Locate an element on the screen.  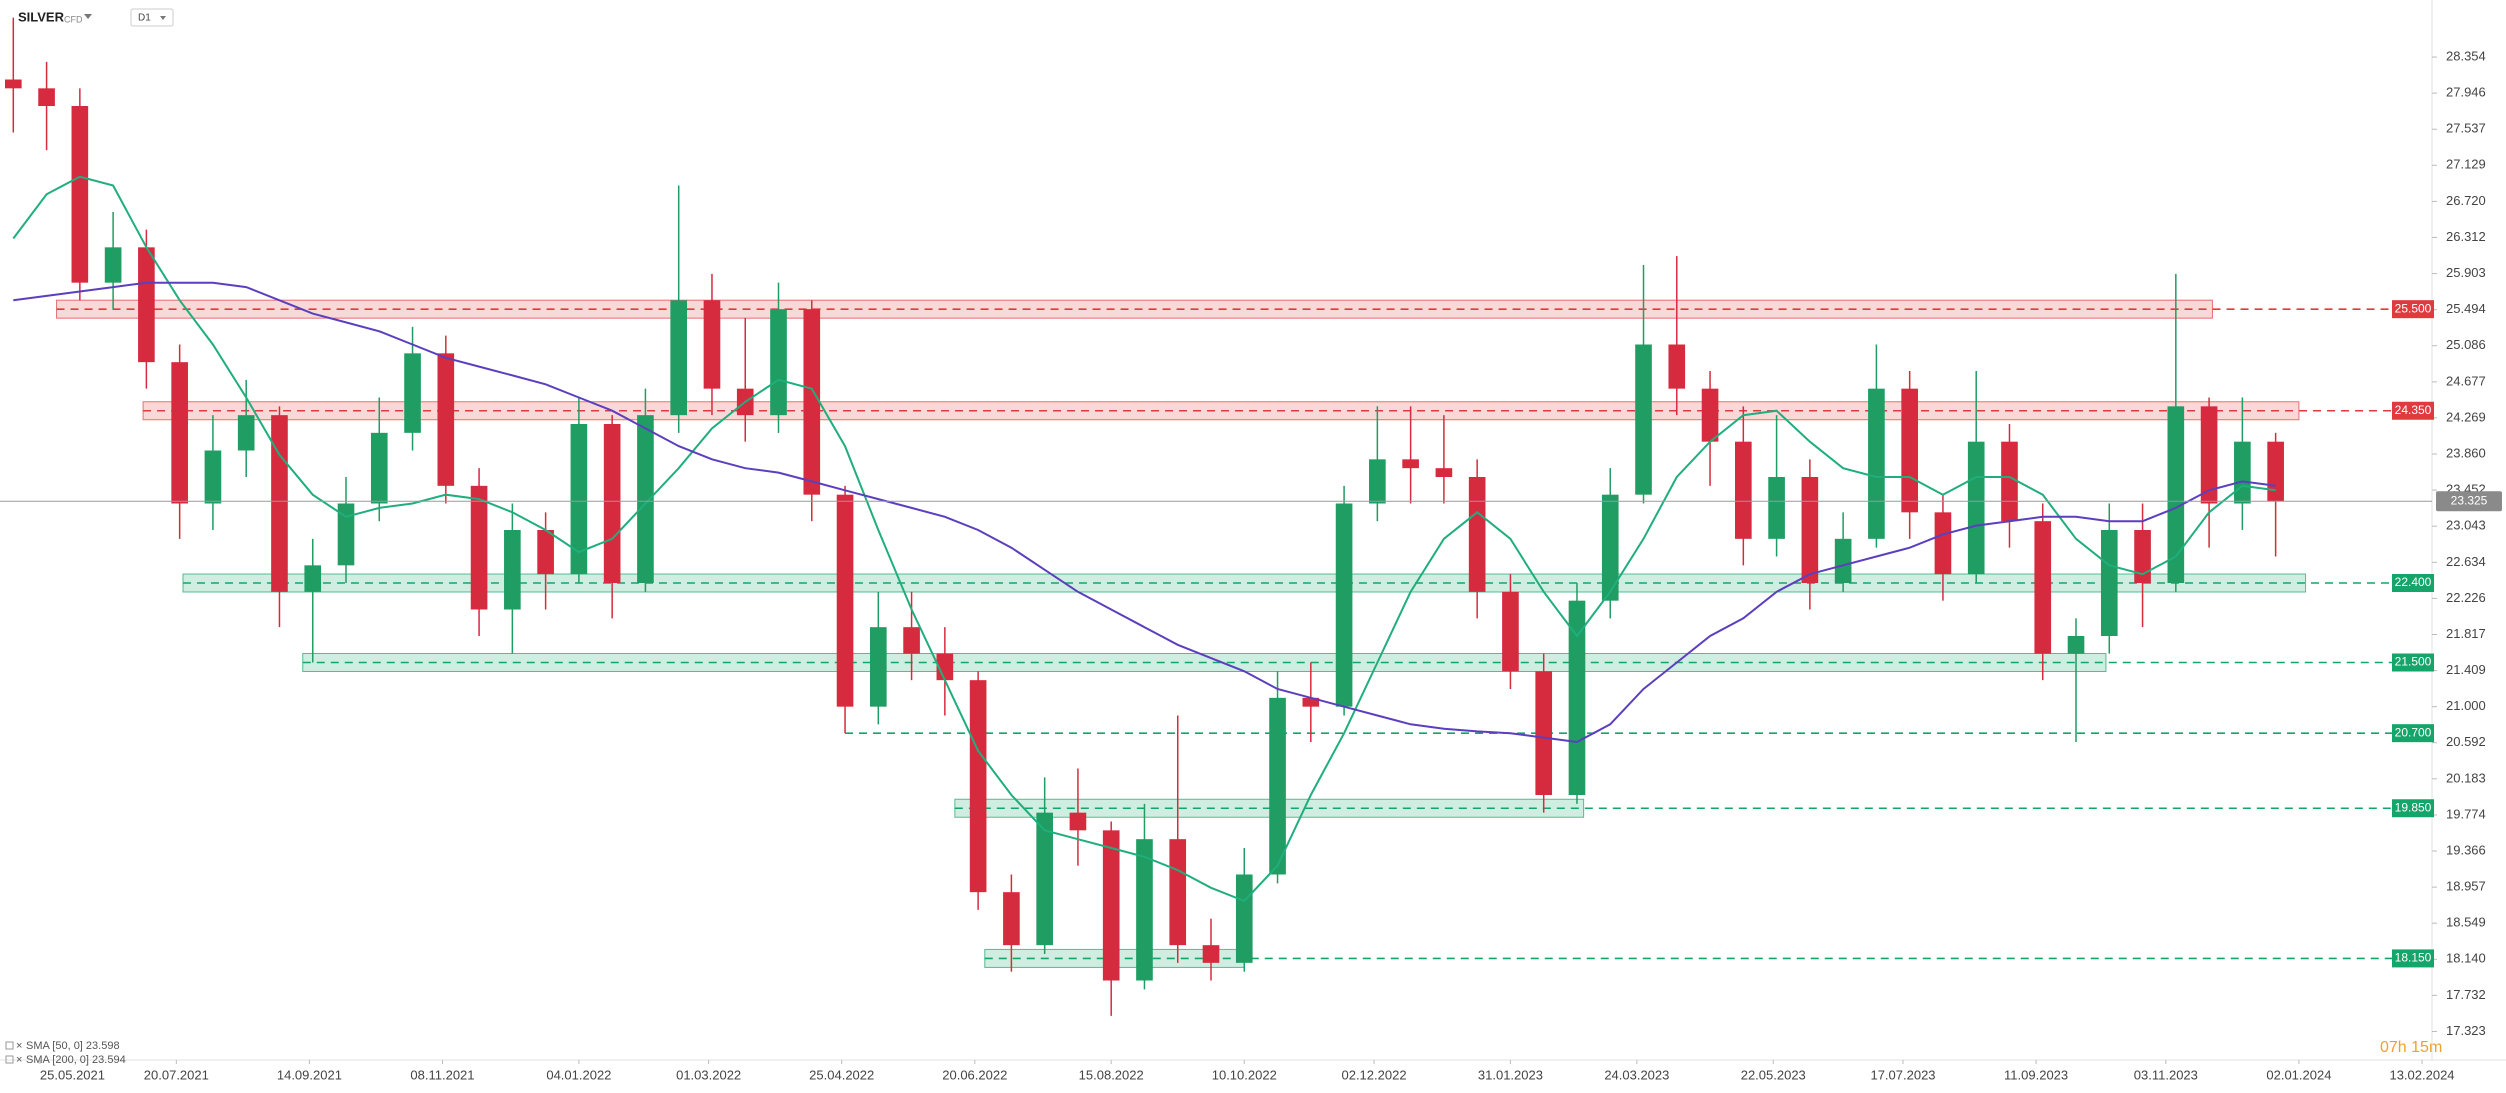
y-tick-label: 20.592 is located at coordinates (2466, 741).